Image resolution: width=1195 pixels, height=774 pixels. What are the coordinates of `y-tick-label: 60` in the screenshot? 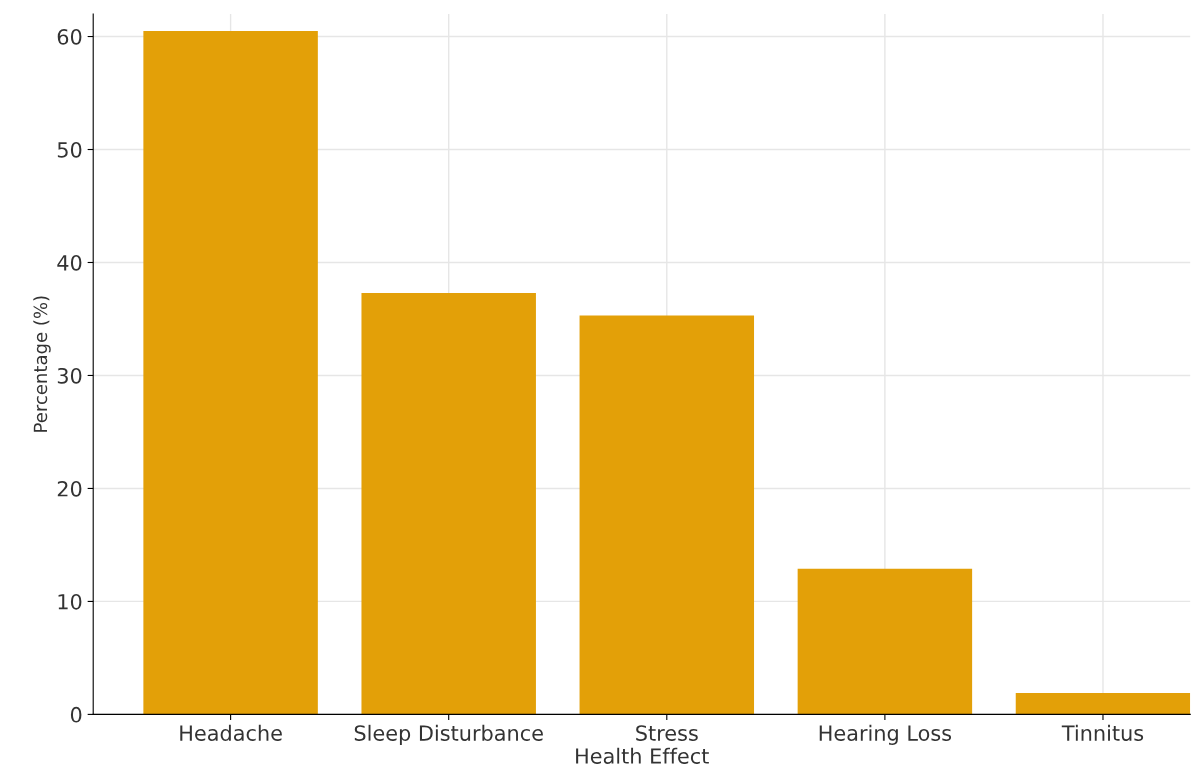 It's located at (69, 36).